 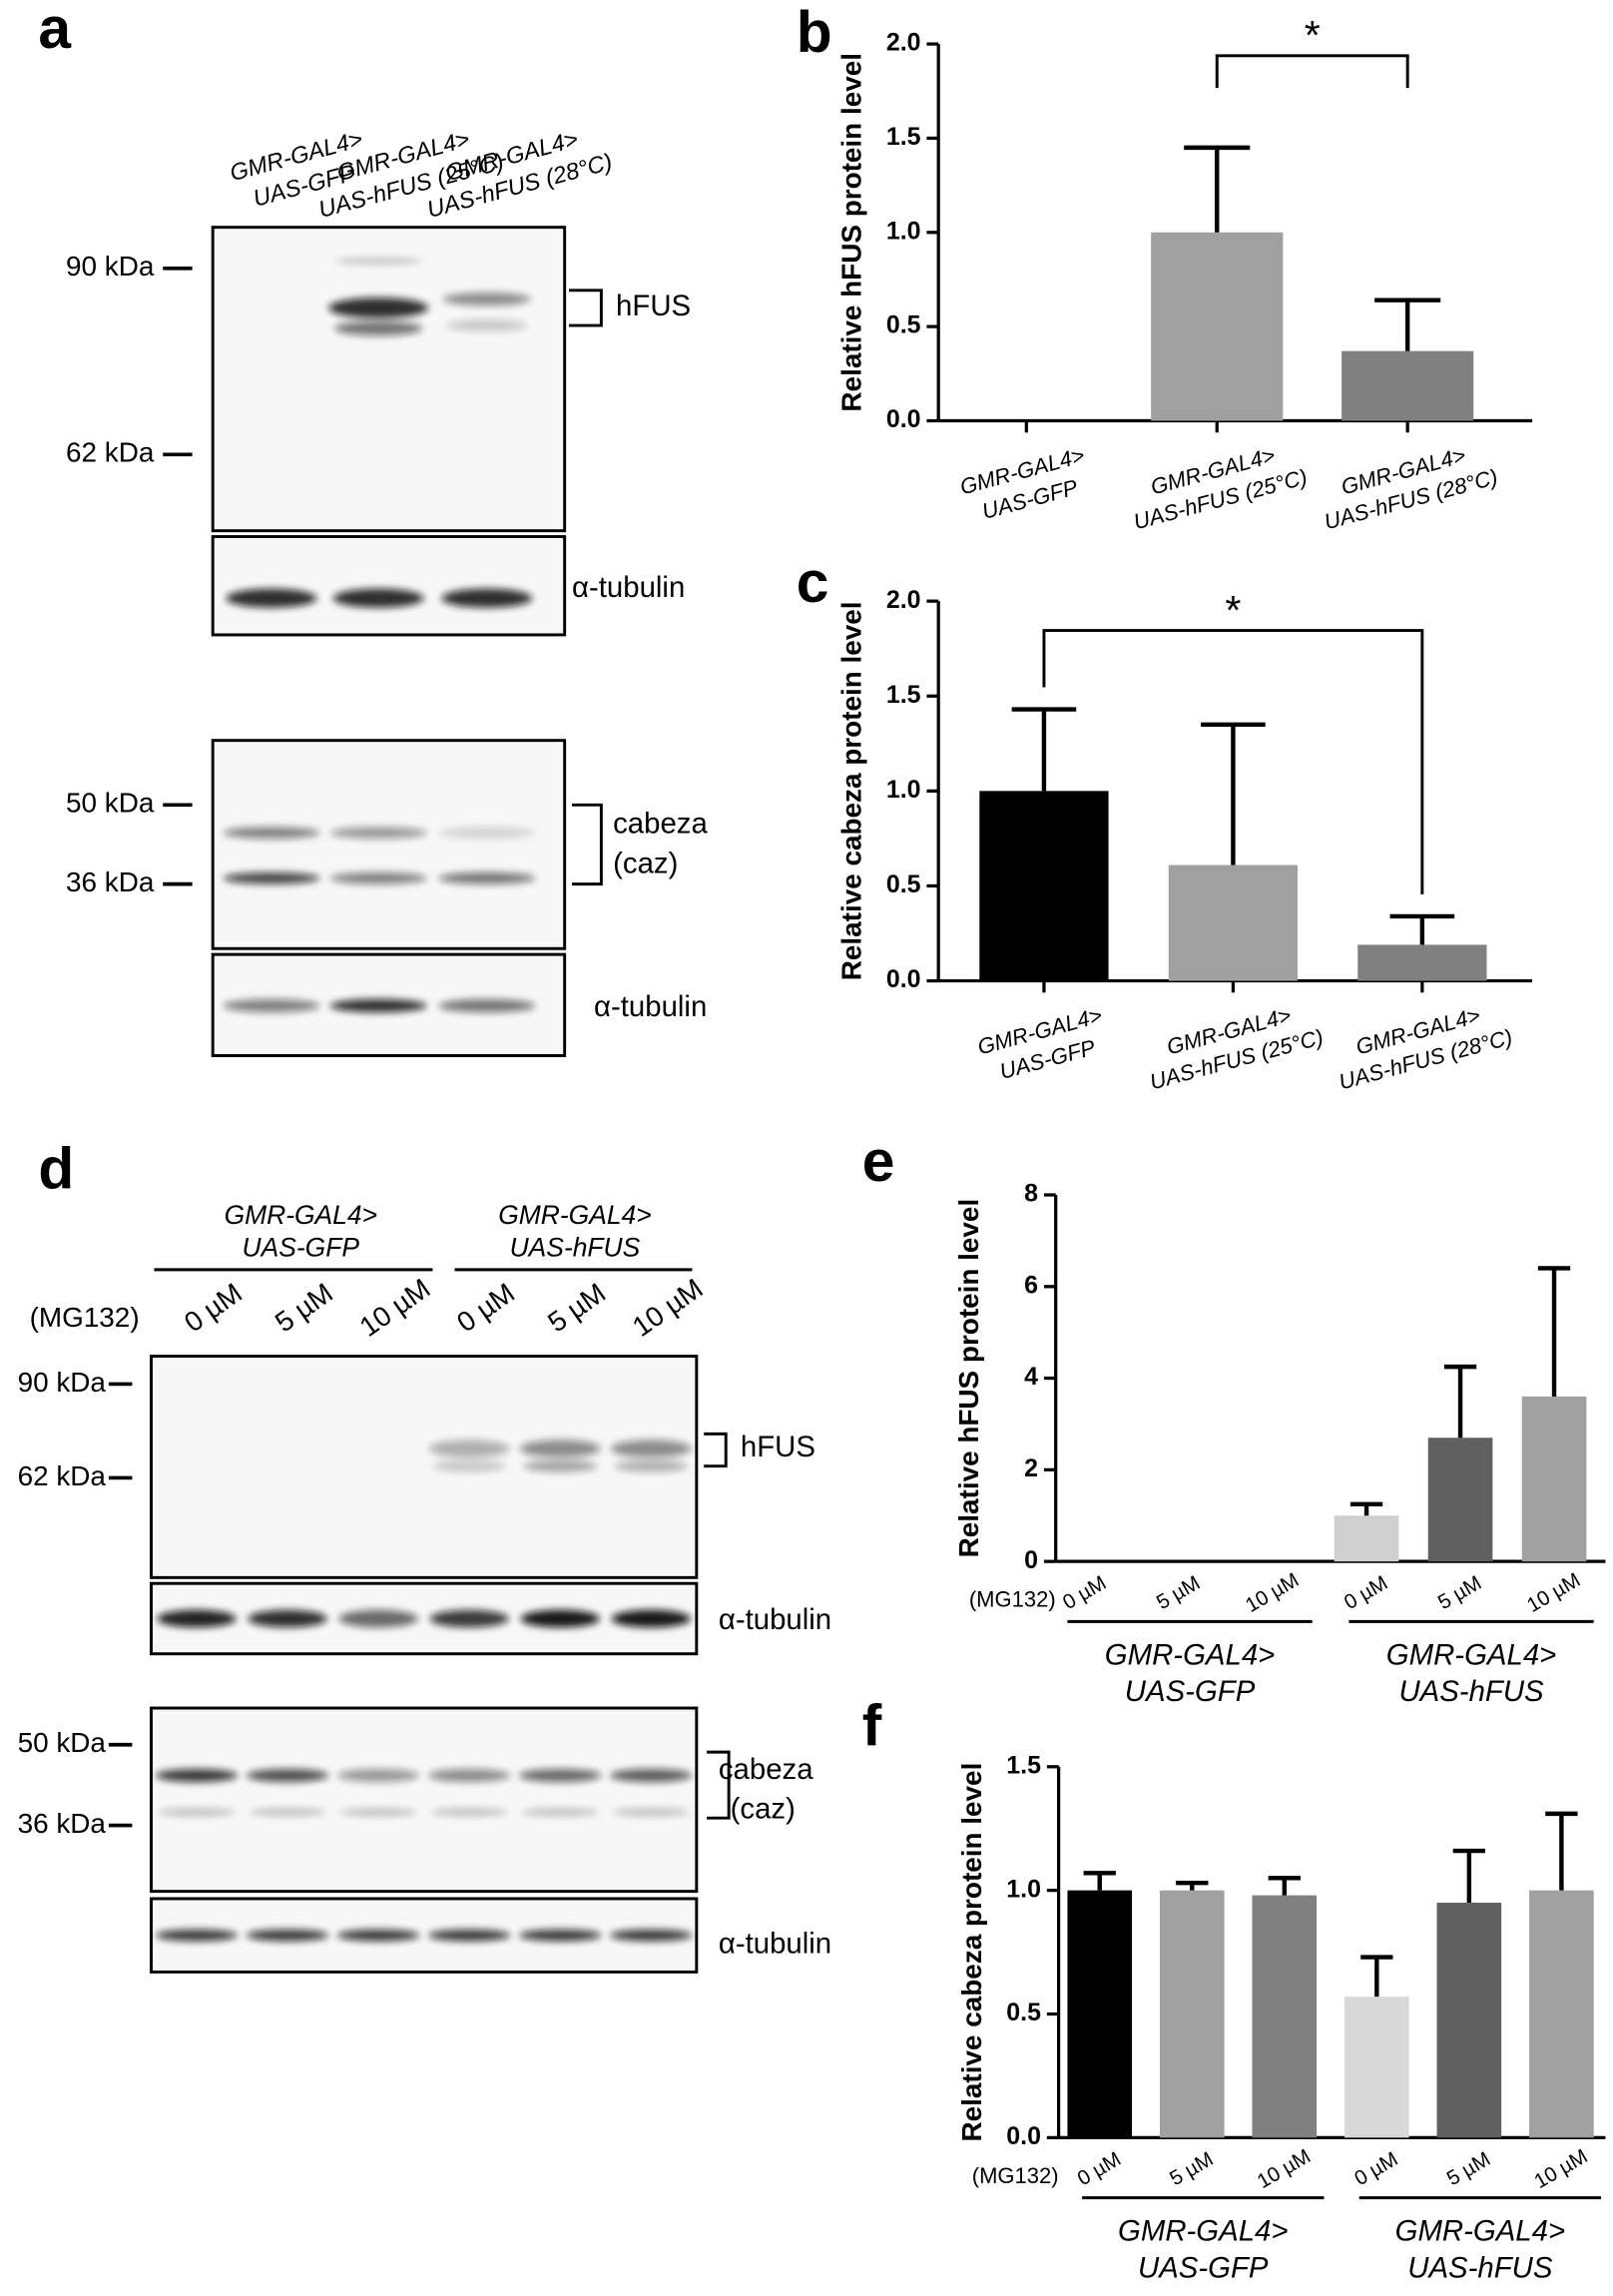 I want to click on panel-label: e, so click(x=879, y=1162).